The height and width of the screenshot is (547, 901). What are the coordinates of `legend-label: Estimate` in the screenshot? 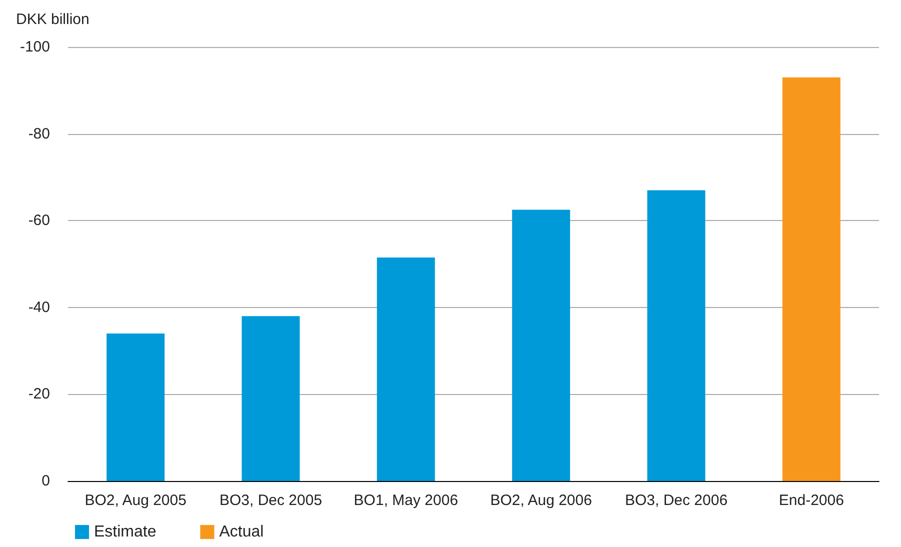 It's located at (125, 532).